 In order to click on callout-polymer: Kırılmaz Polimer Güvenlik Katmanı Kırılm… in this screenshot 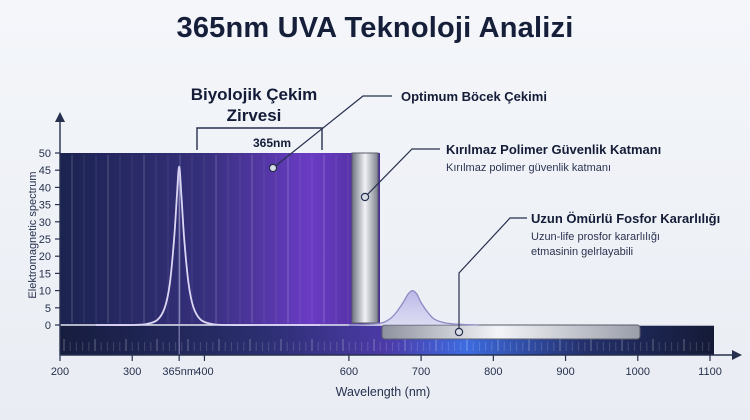, I will do `click(510, 172)`.